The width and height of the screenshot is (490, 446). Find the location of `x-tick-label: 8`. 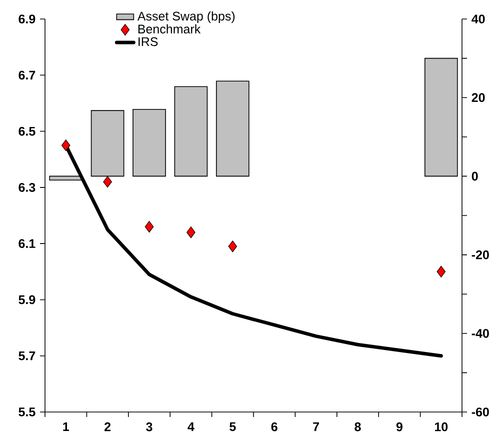

x-tick-label: 8 is located at coordinates (357, 427).